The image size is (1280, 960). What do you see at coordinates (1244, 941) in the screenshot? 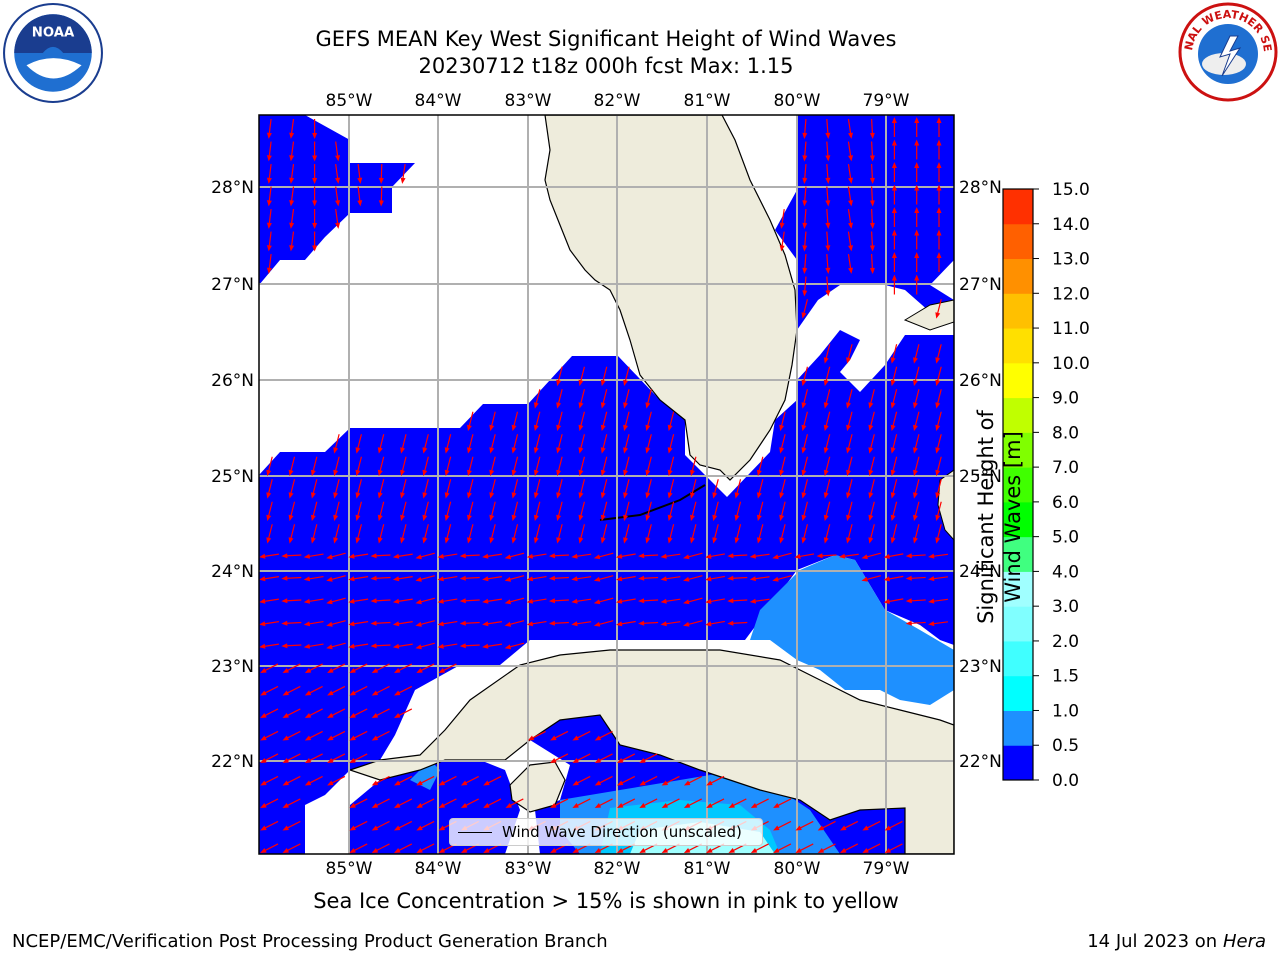
I see `host-name: Hera` at bounding box center [1244, 941].